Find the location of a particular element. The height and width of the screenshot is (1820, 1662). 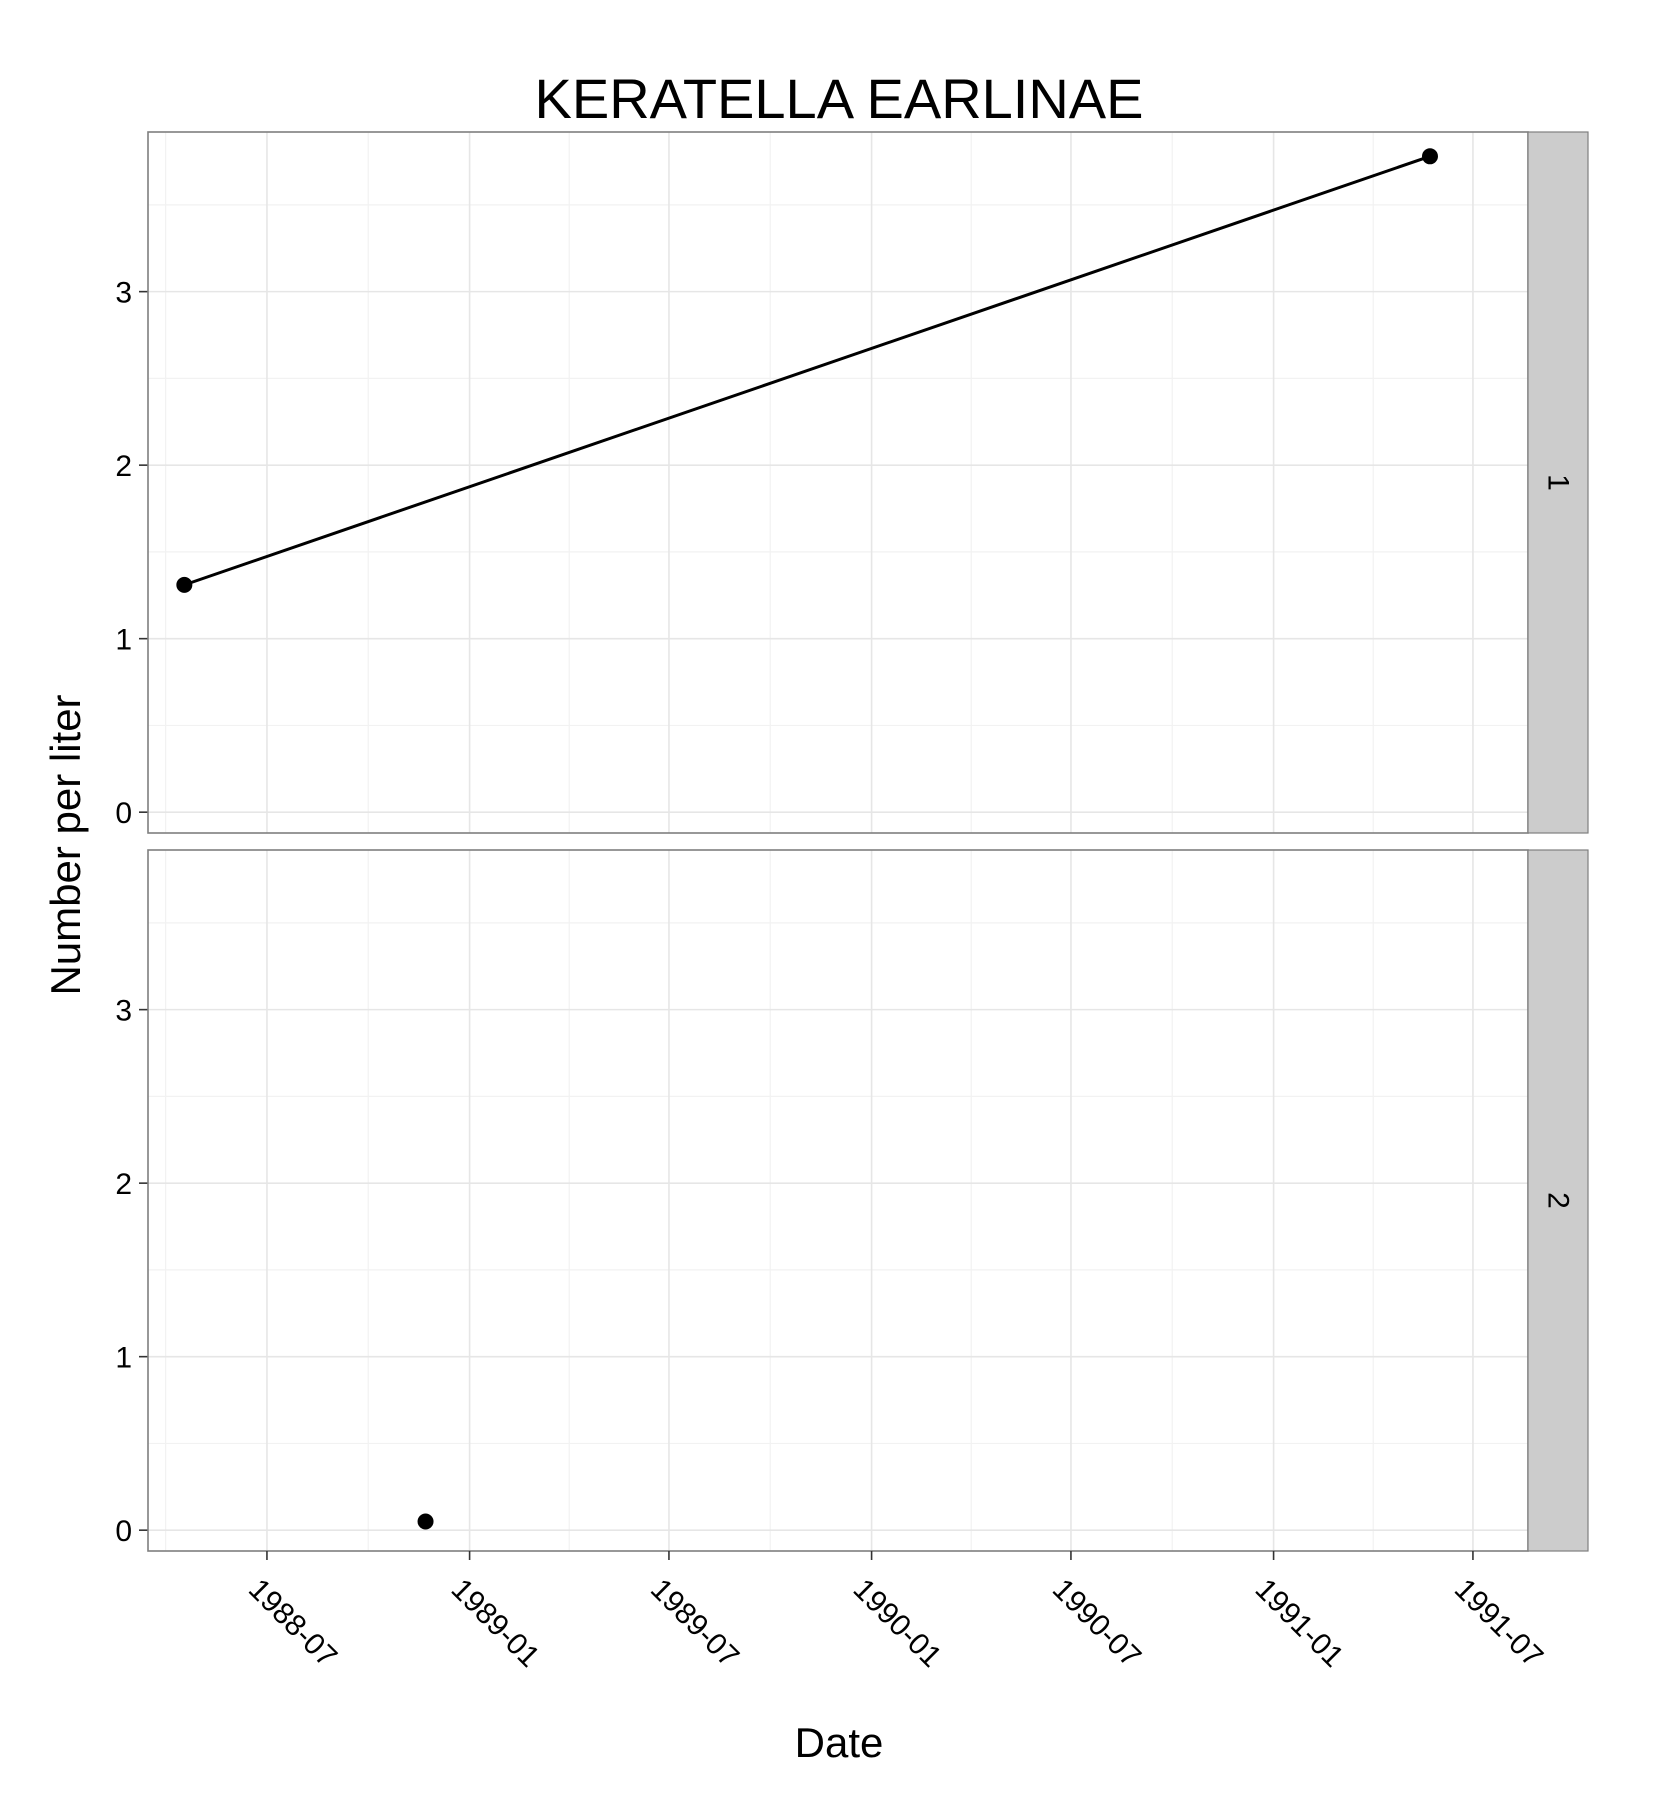

facet-strip-label: 1 is located at coordinates (1558, 482).